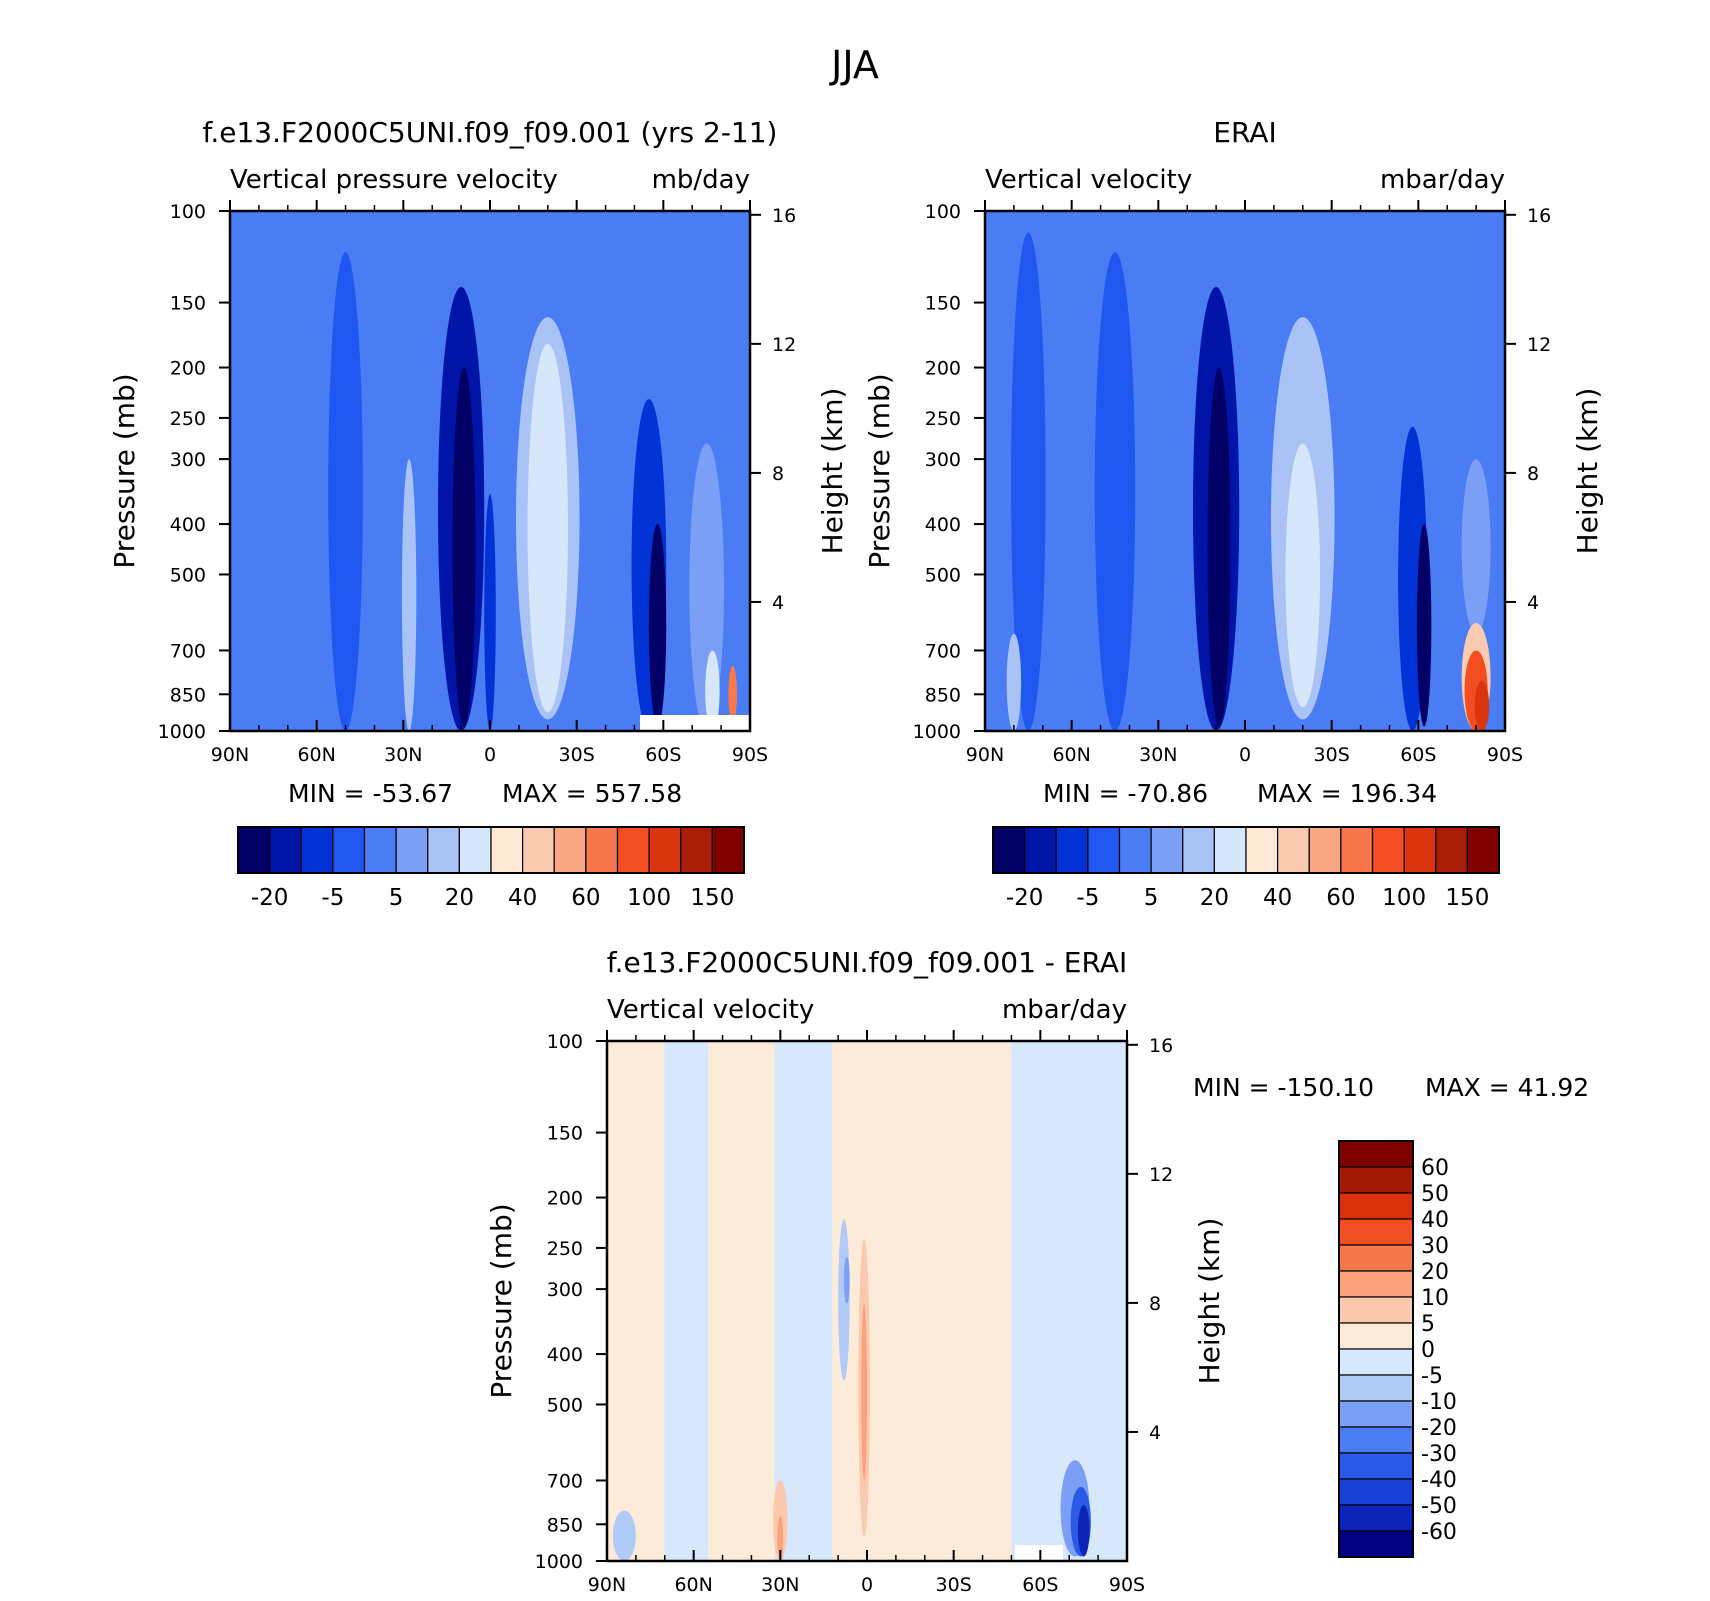 The width and height of the screenshot is (1710, 1601). I want to click on y2-tick-label: 4, so click(778, 603).